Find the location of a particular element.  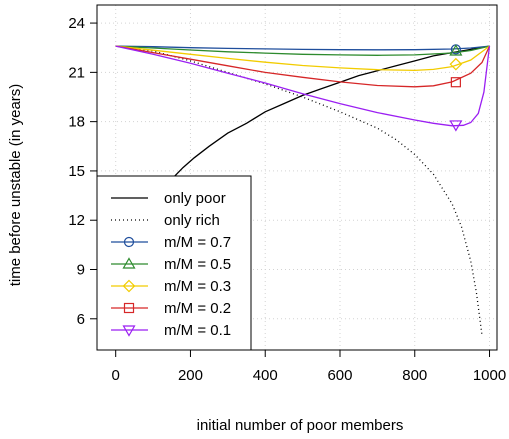

legend-item: m/M = 0.1 is located at coordinates (171, 330).